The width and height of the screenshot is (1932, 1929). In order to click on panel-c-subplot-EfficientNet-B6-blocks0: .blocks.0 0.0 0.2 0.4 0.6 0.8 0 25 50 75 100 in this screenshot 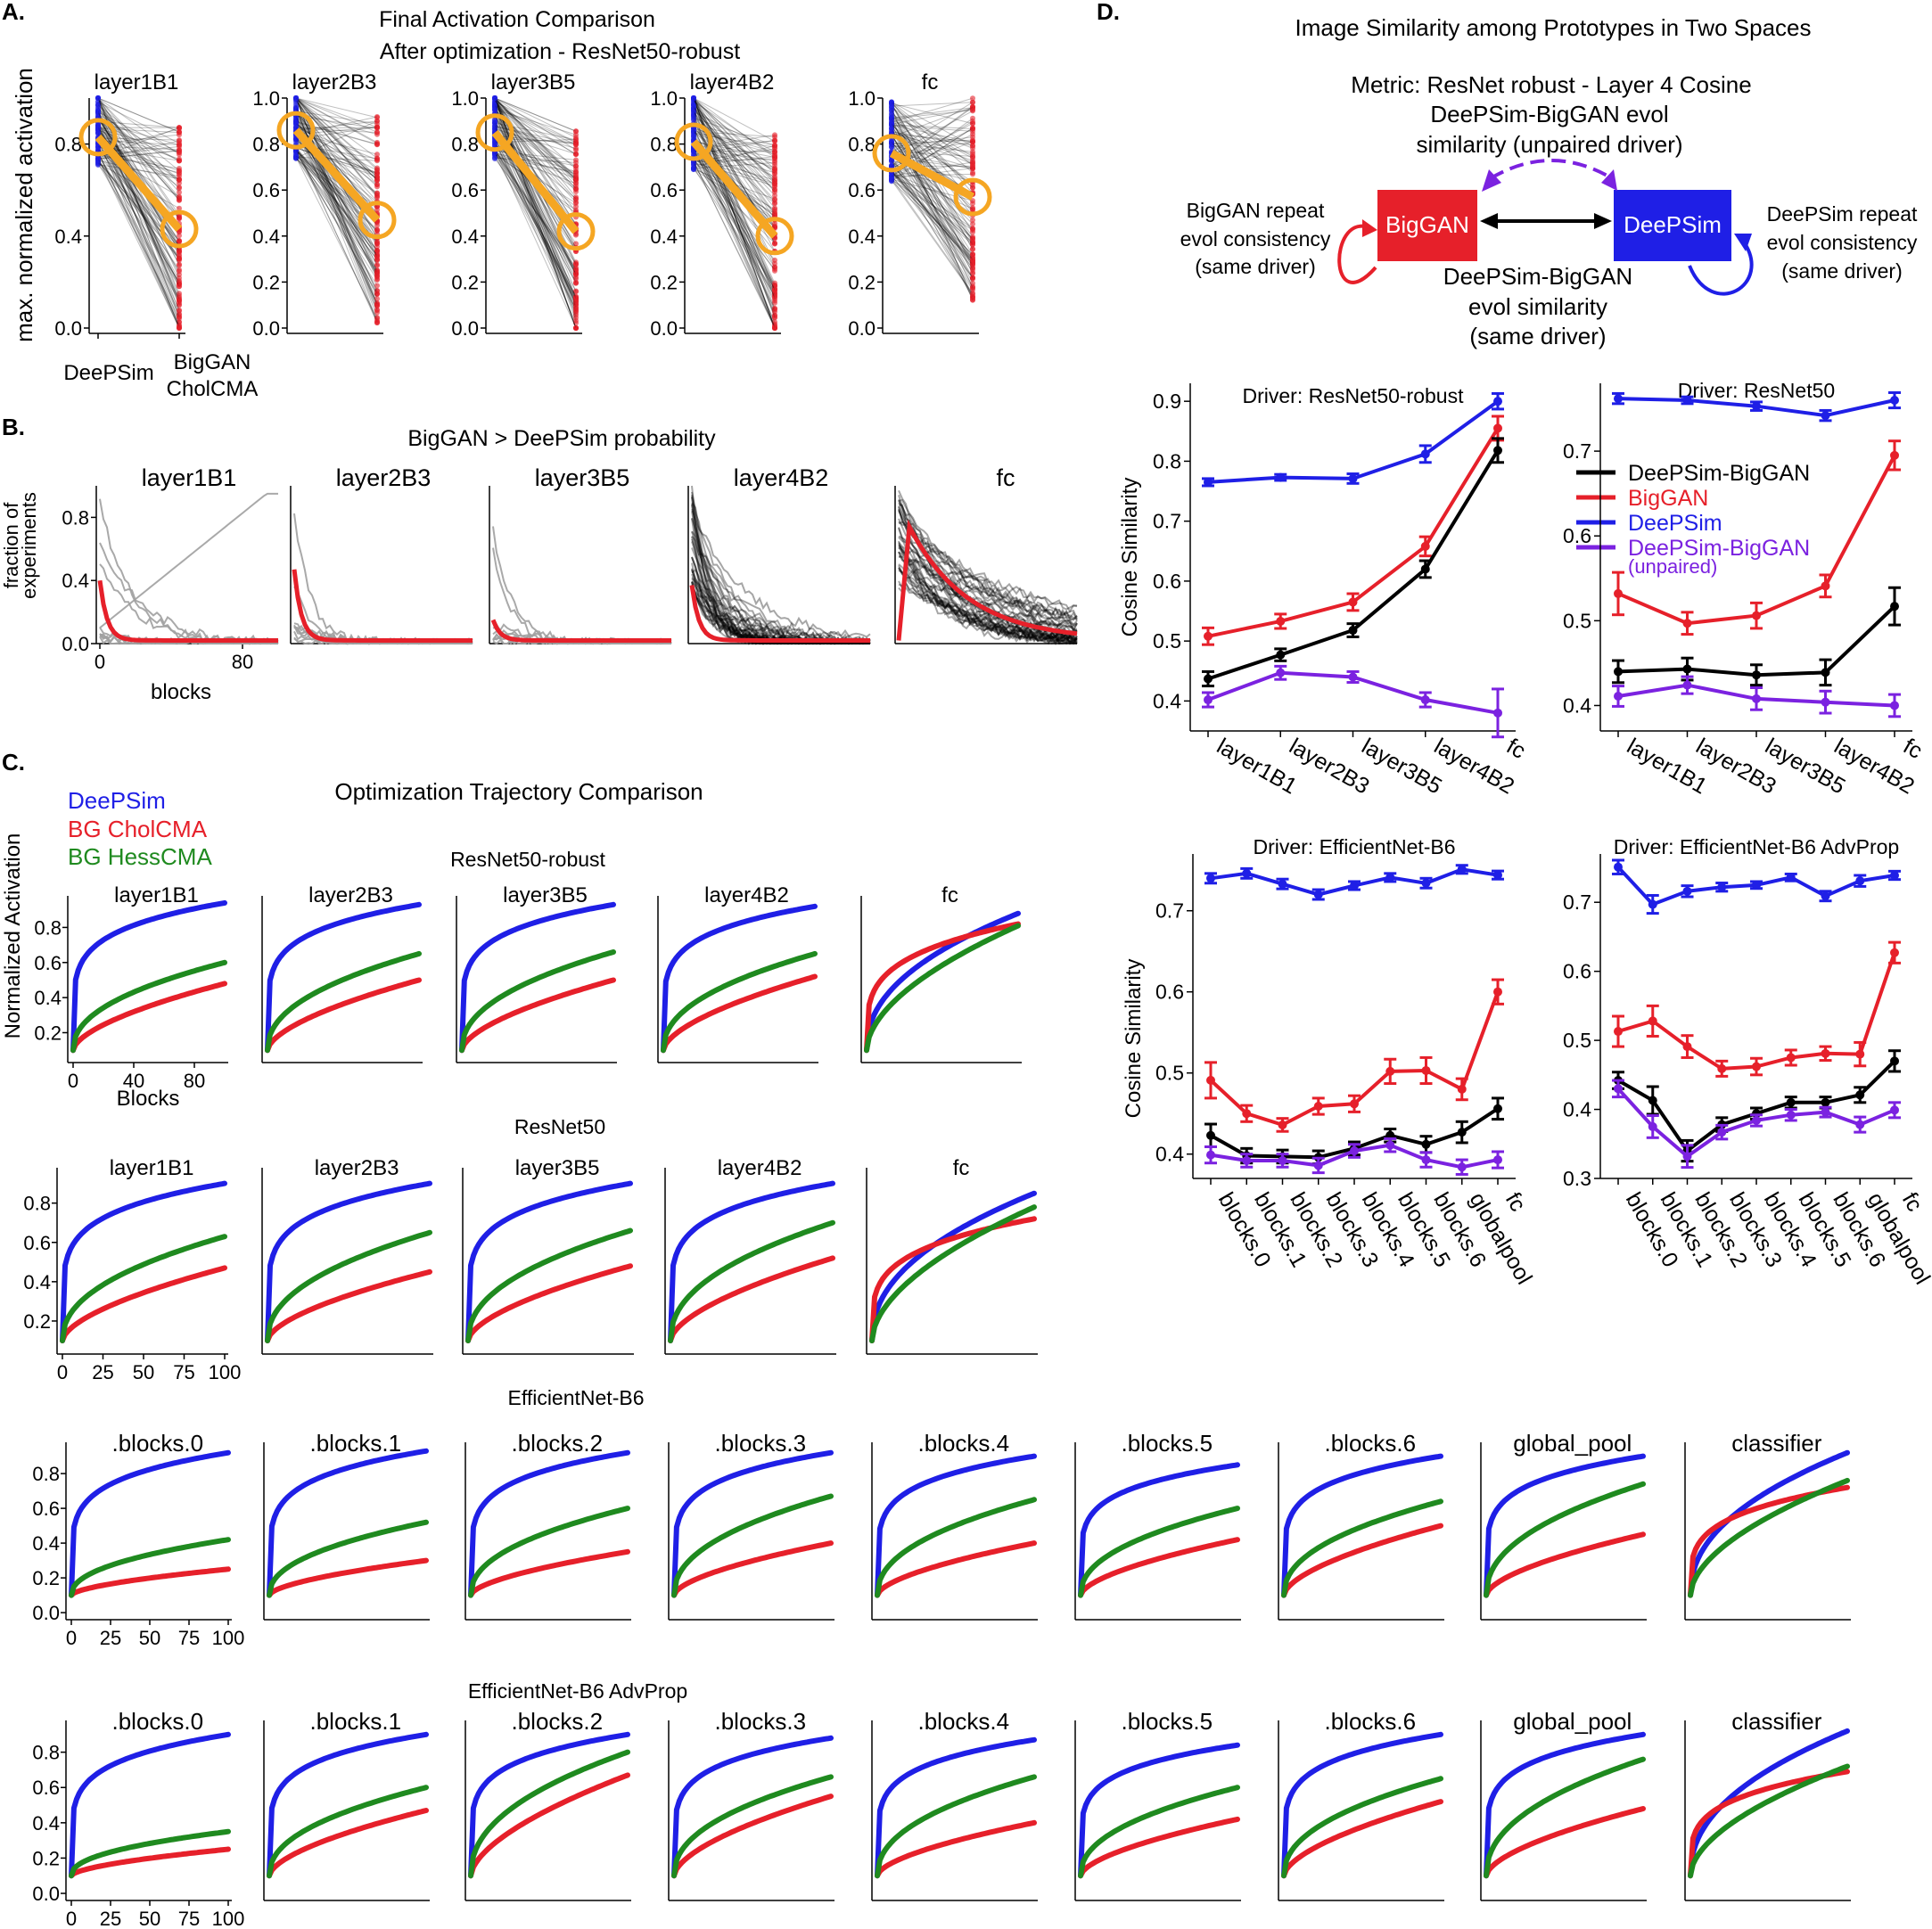, I will do `click(138, 1539)`.